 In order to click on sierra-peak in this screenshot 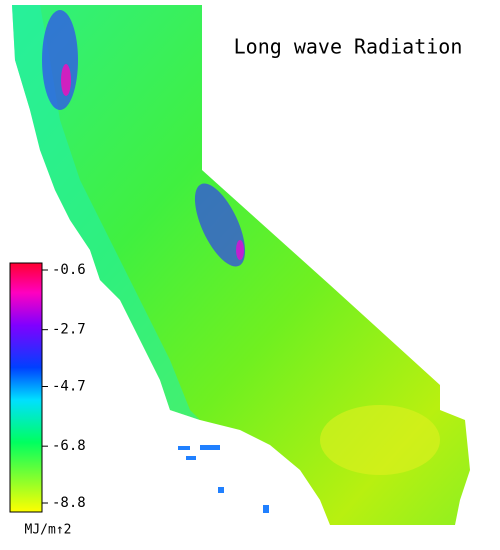, I will do `click(240, 250)`.